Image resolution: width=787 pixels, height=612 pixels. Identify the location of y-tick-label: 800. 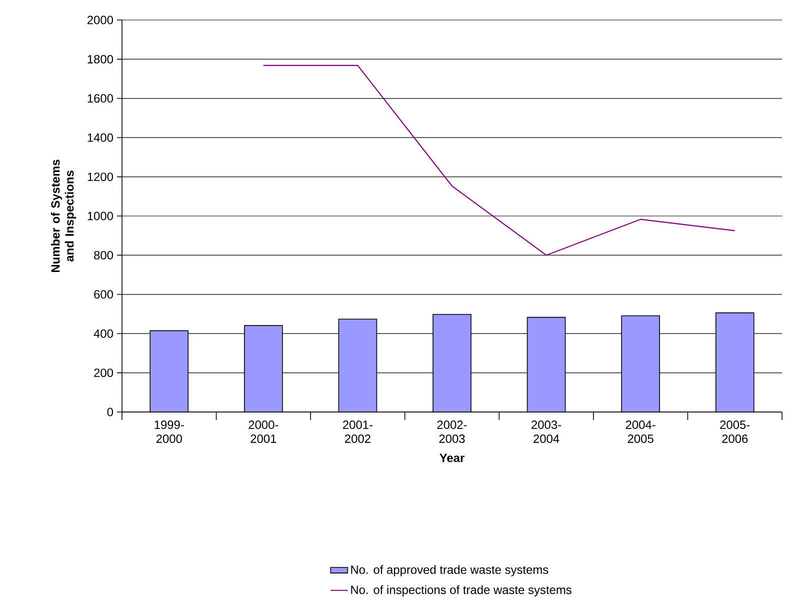
(104, 255).